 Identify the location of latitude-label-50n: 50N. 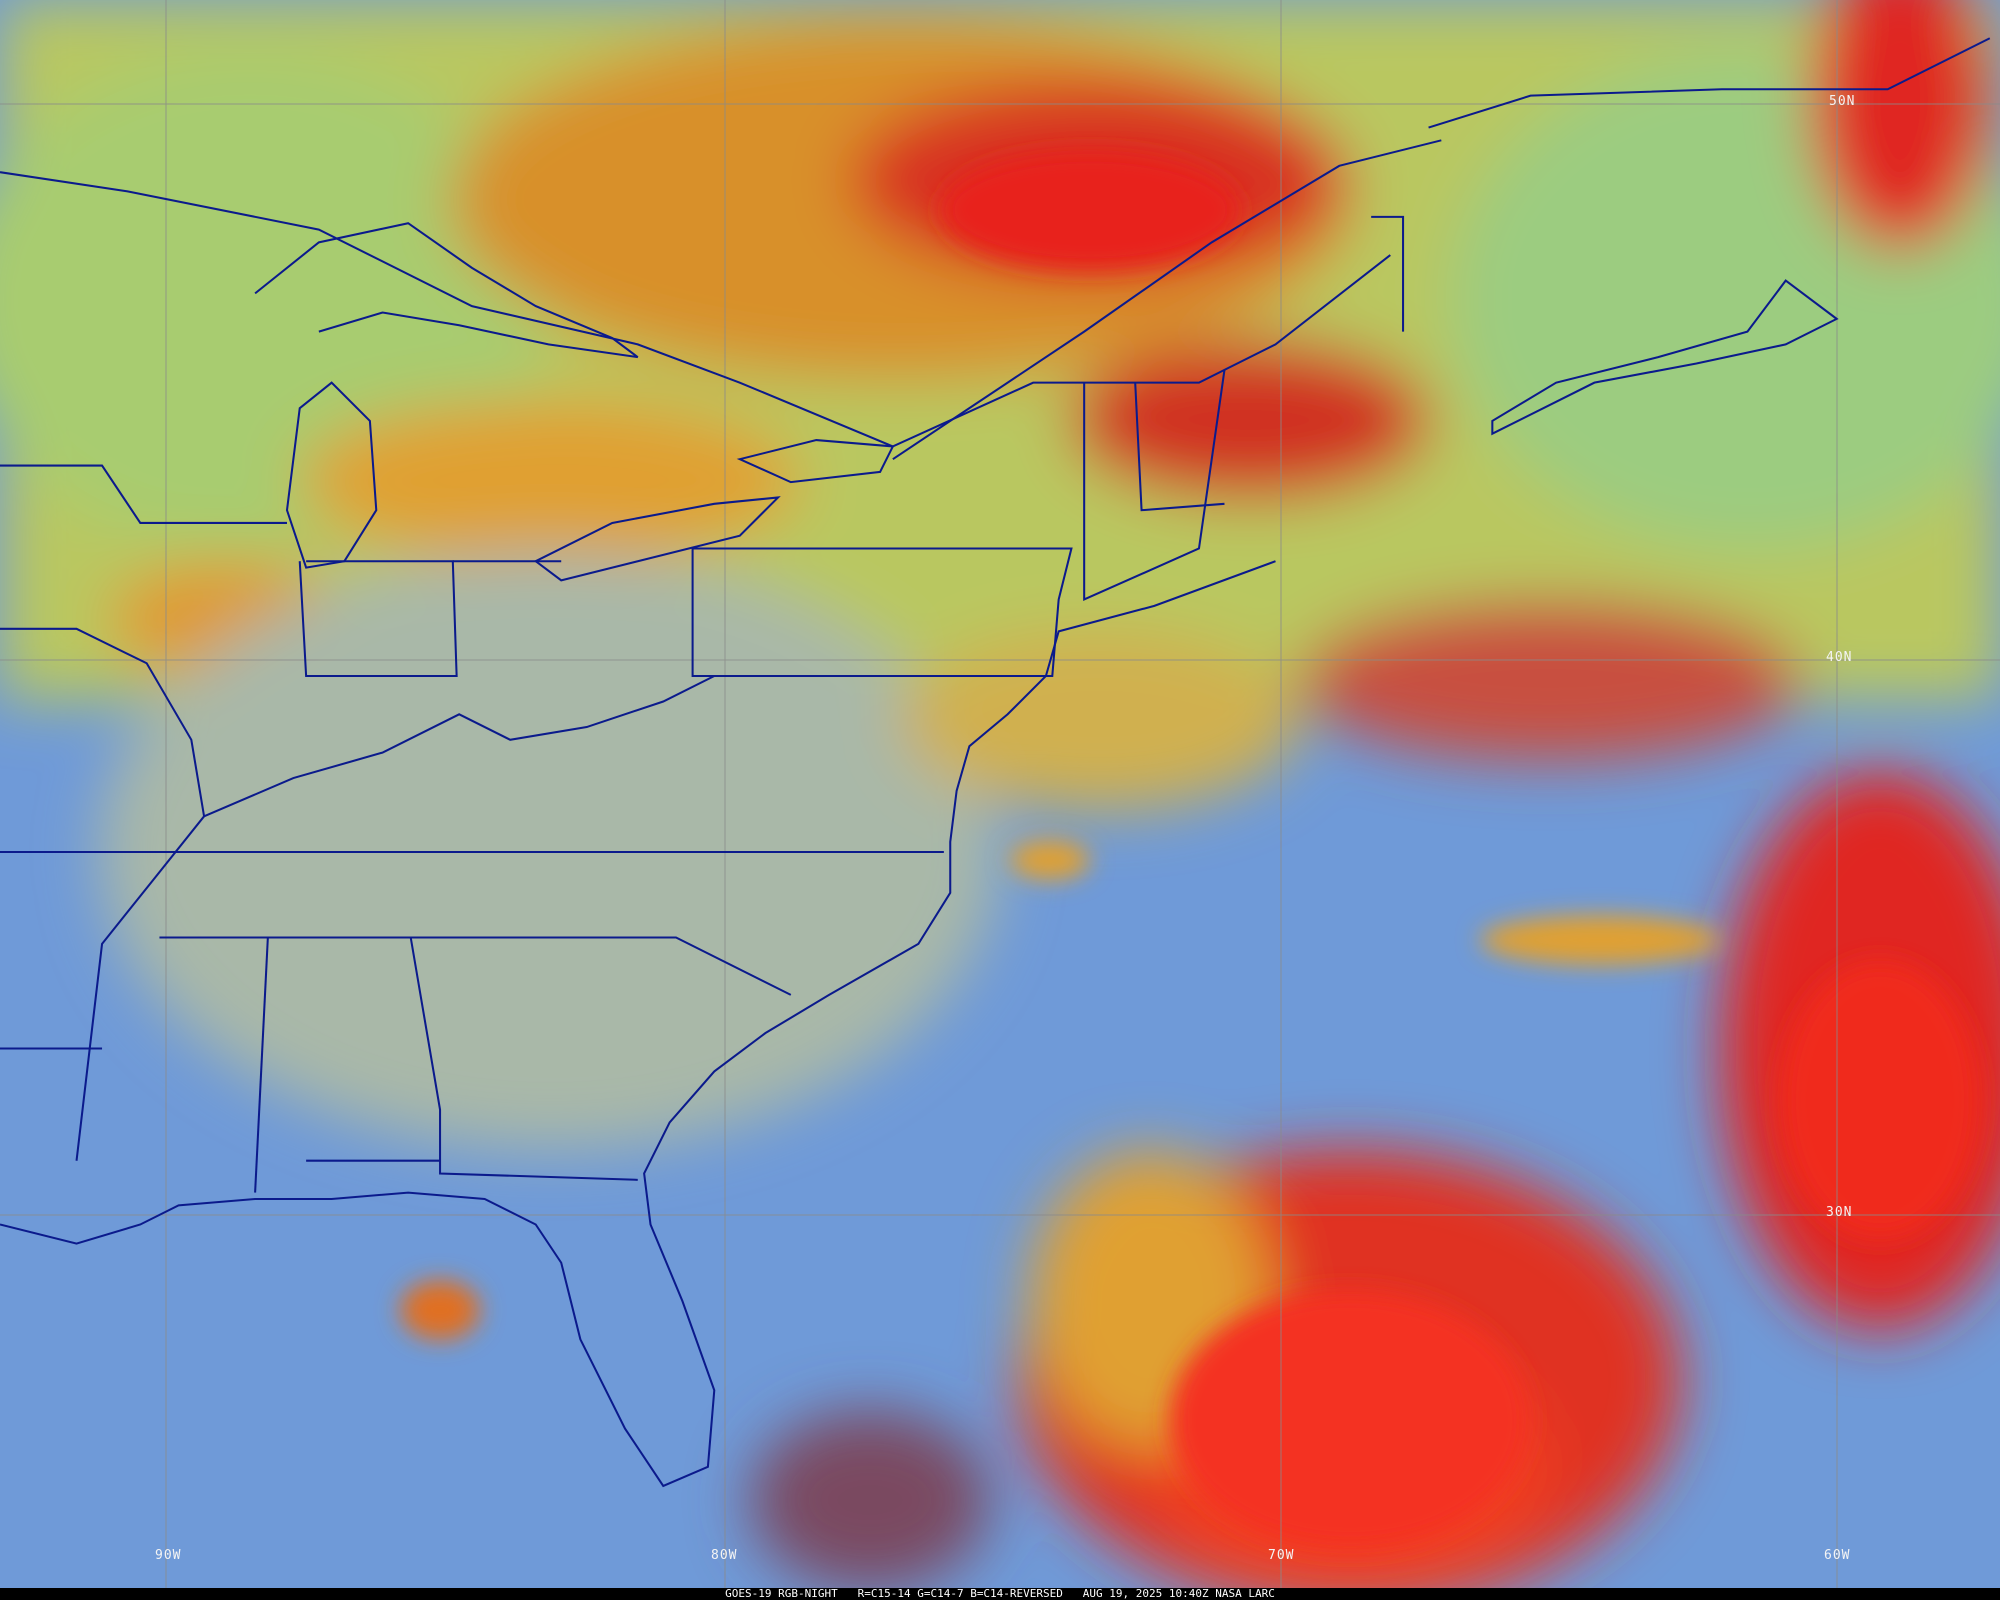
(1842, 101).